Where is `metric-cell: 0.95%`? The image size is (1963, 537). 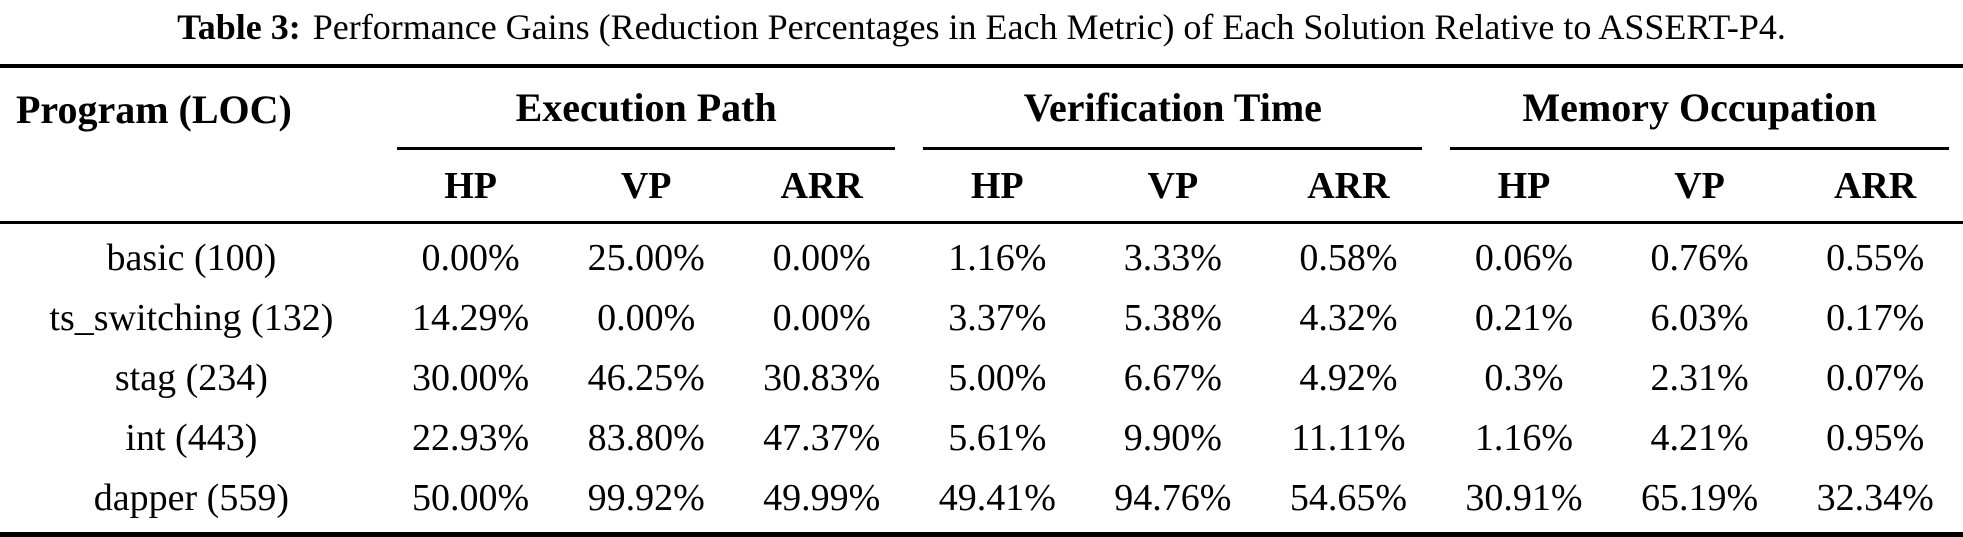 metric-cell: 0.95% is located at coordinates (1875, 438).